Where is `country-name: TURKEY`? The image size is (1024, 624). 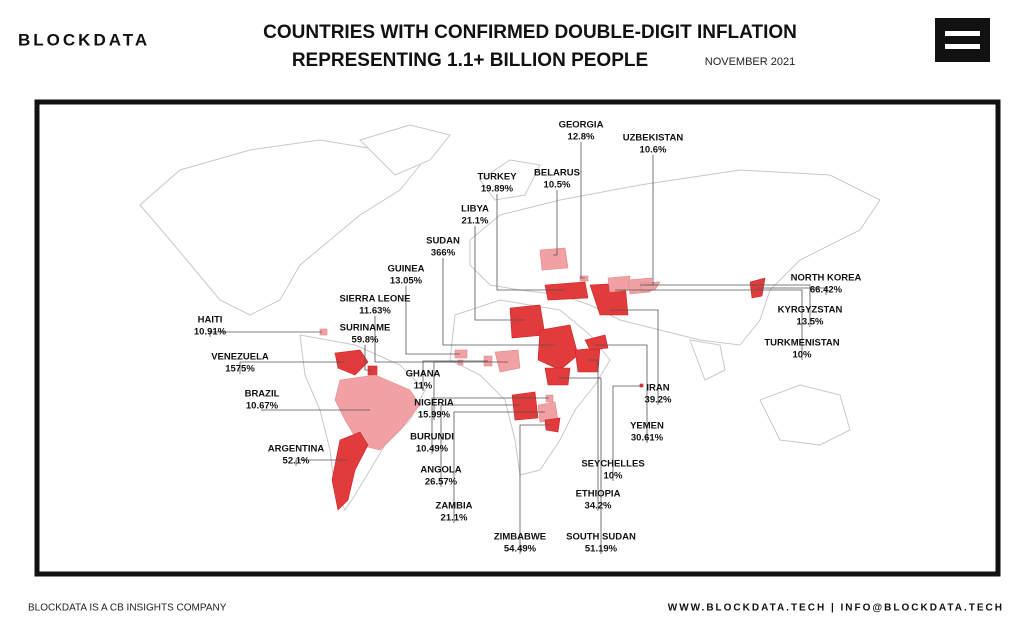 country-name: TURKEY is located at coordinates (497, 177).